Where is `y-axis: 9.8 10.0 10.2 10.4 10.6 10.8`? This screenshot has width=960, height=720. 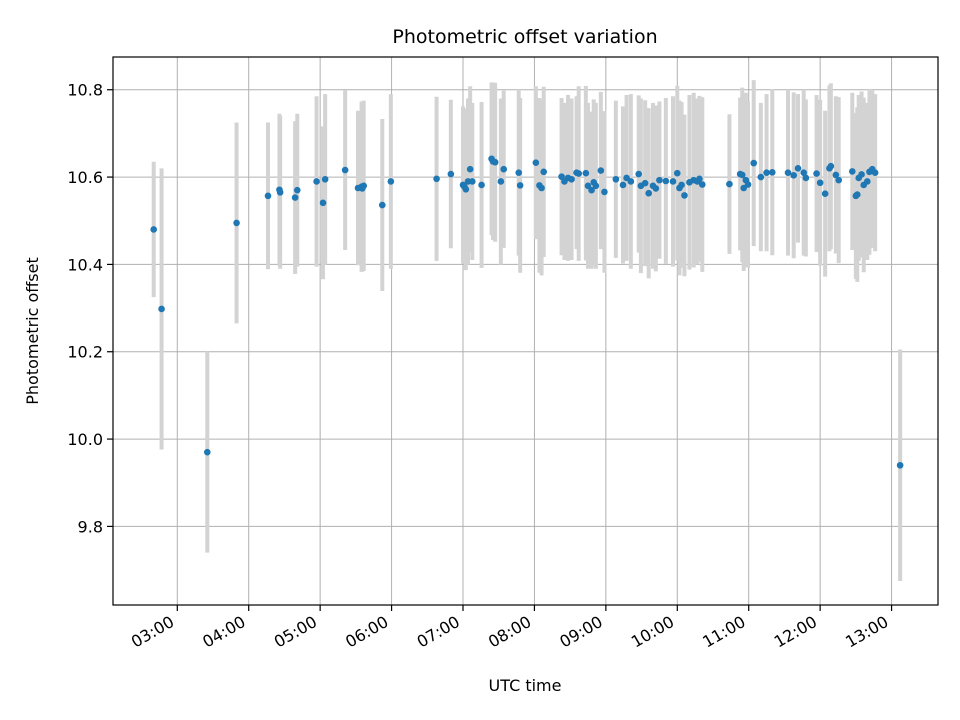 y-axis: 9.8 10.0 10.2 10.4 10.6 10.8 is located at coordinates (90, 308).